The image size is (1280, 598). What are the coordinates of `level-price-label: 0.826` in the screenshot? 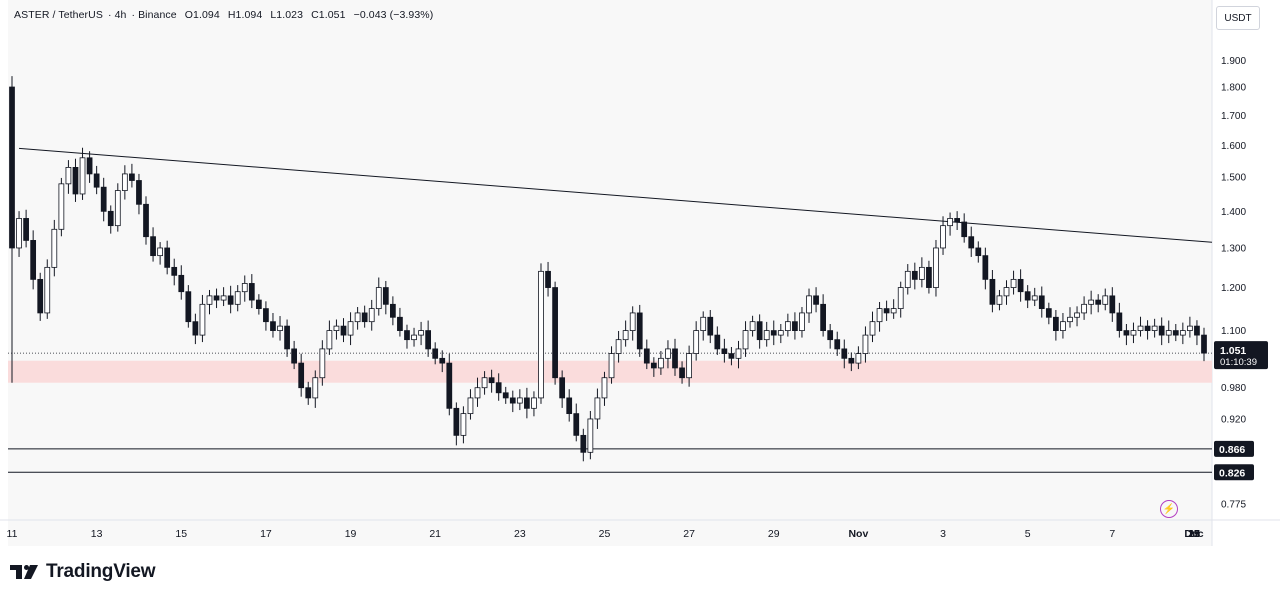 It's located at (1232, 473).